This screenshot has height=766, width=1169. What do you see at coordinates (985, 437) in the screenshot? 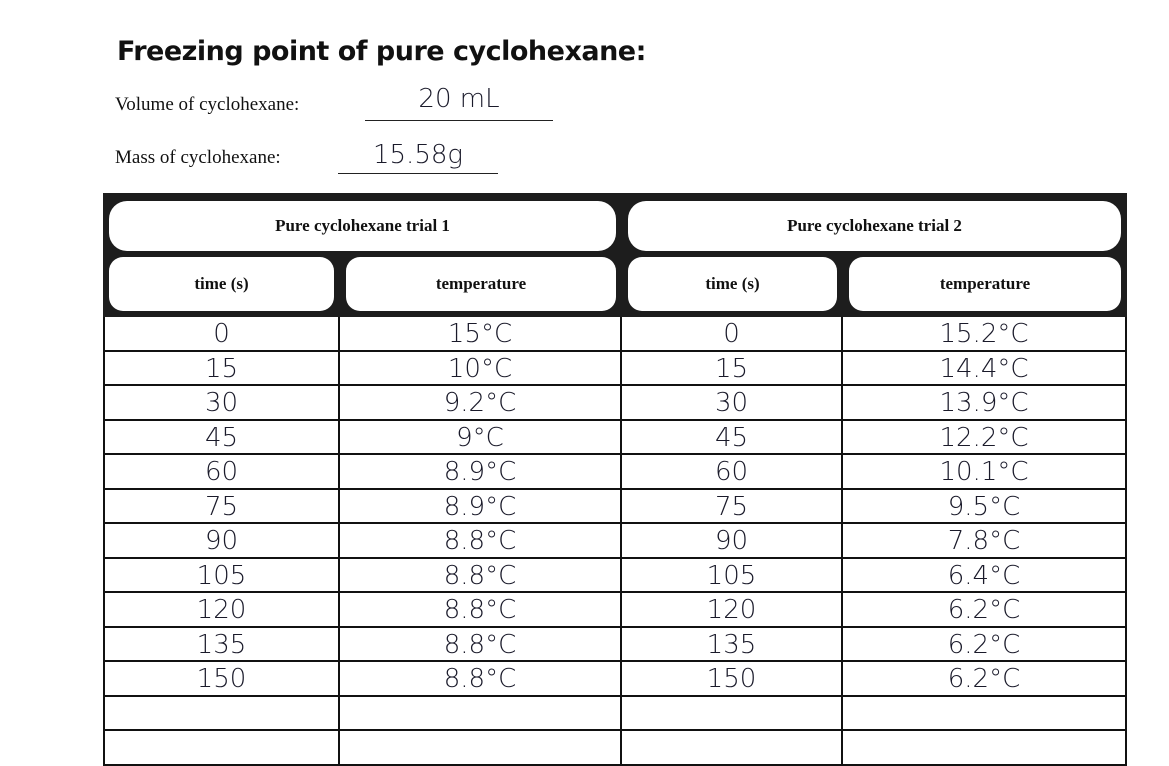
I see `table-cell: 12.2°C` at bounding box center [985, 437].